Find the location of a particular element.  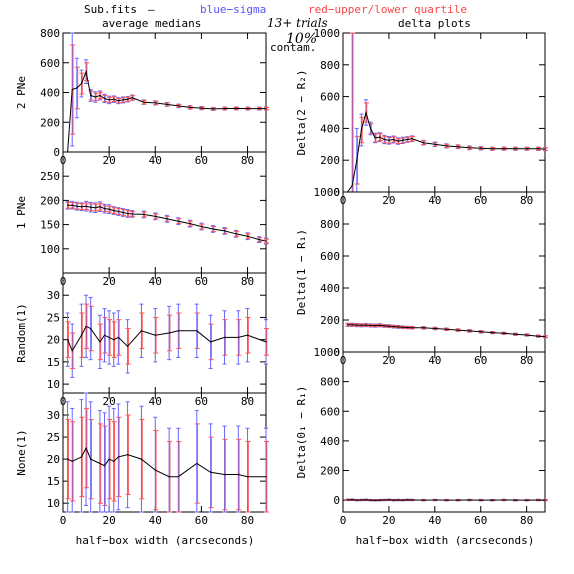

y-tick-label: 100 is located at coordinates (50, 249).